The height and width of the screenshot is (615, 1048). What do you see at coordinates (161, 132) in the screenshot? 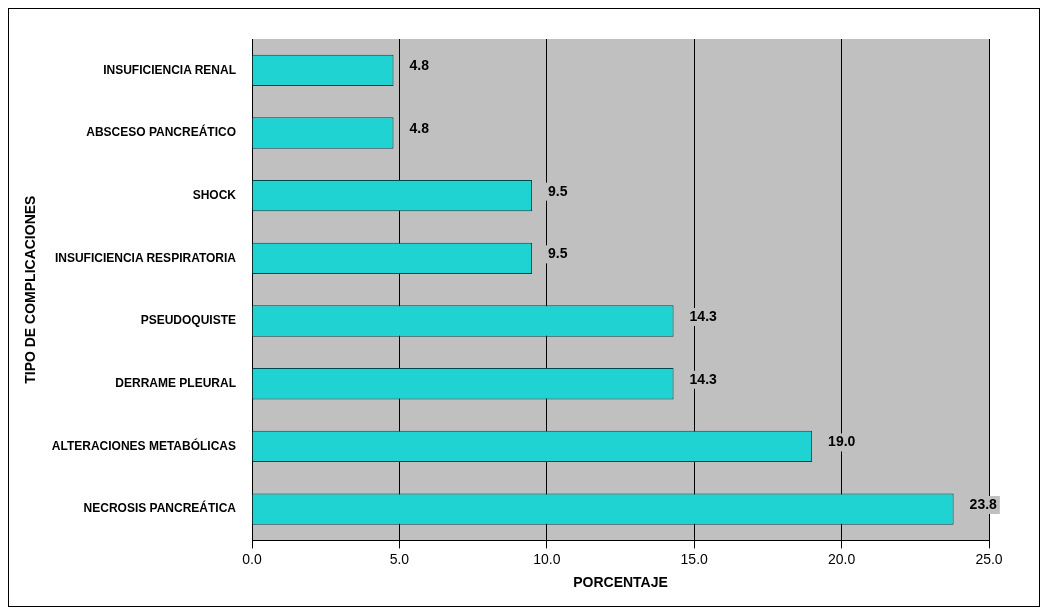
I see `y-tick-label: ABSCESO PANCREÁTICO` at bounding box center [161, 132].